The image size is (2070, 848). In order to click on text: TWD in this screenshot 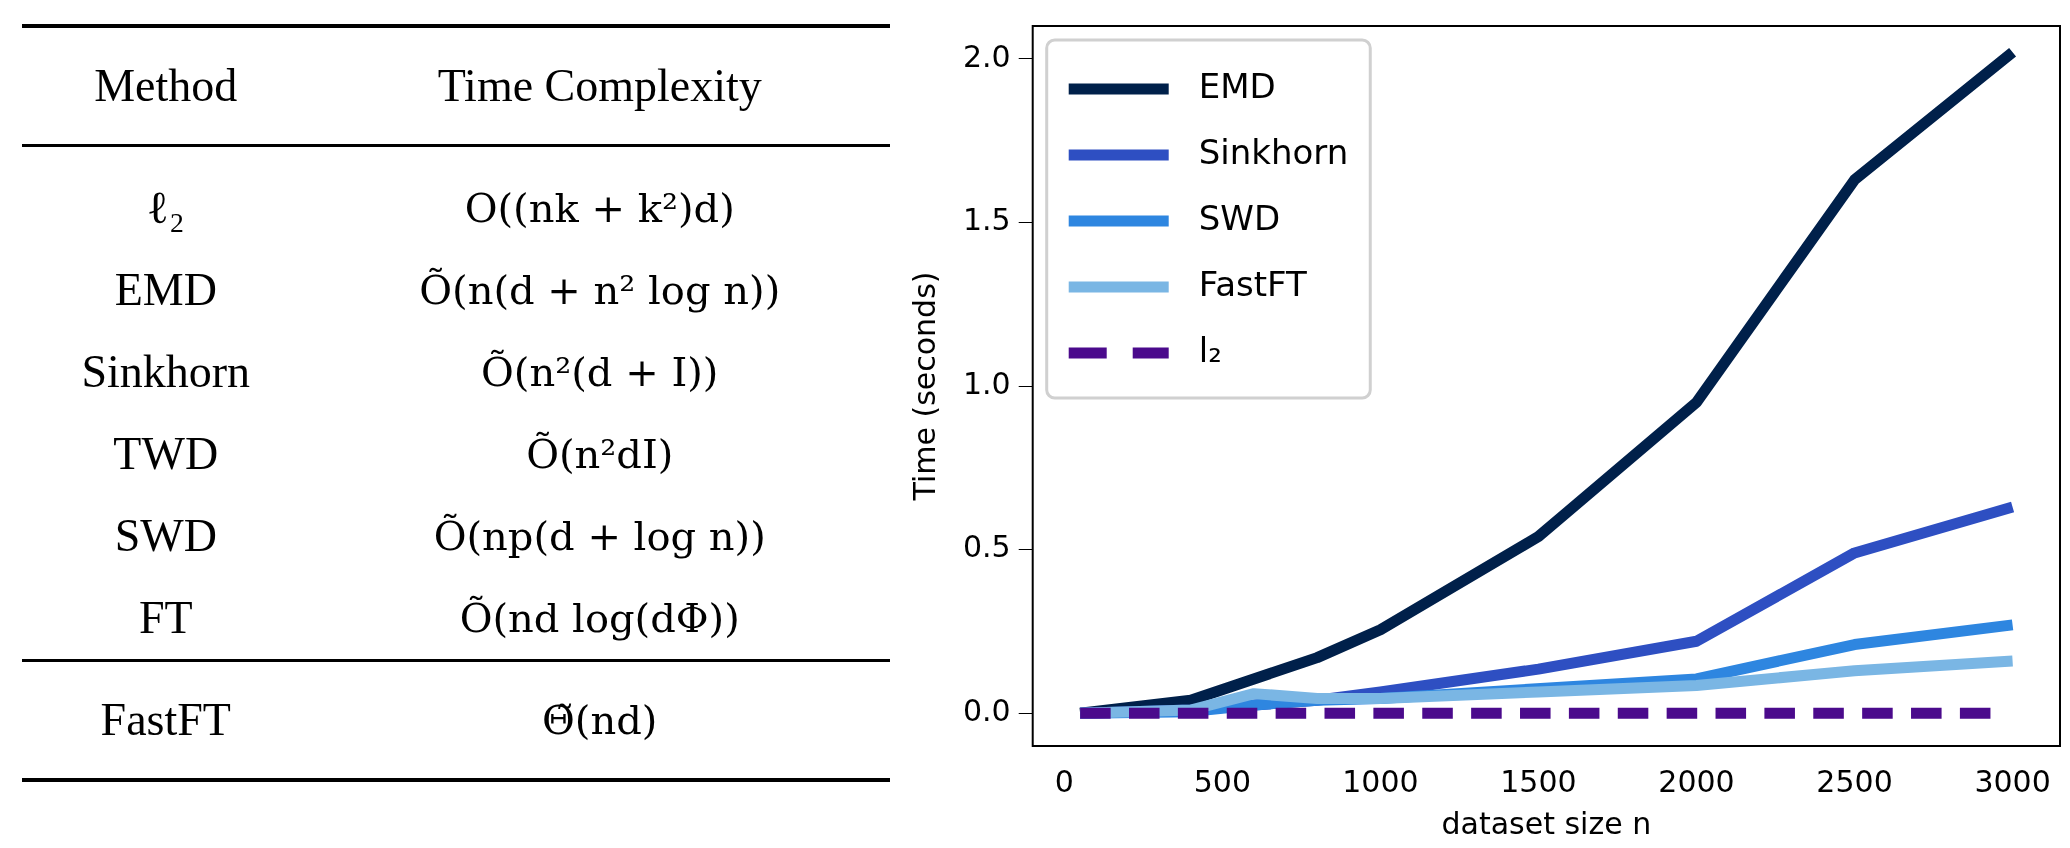, I will do `click(166, 454)`.